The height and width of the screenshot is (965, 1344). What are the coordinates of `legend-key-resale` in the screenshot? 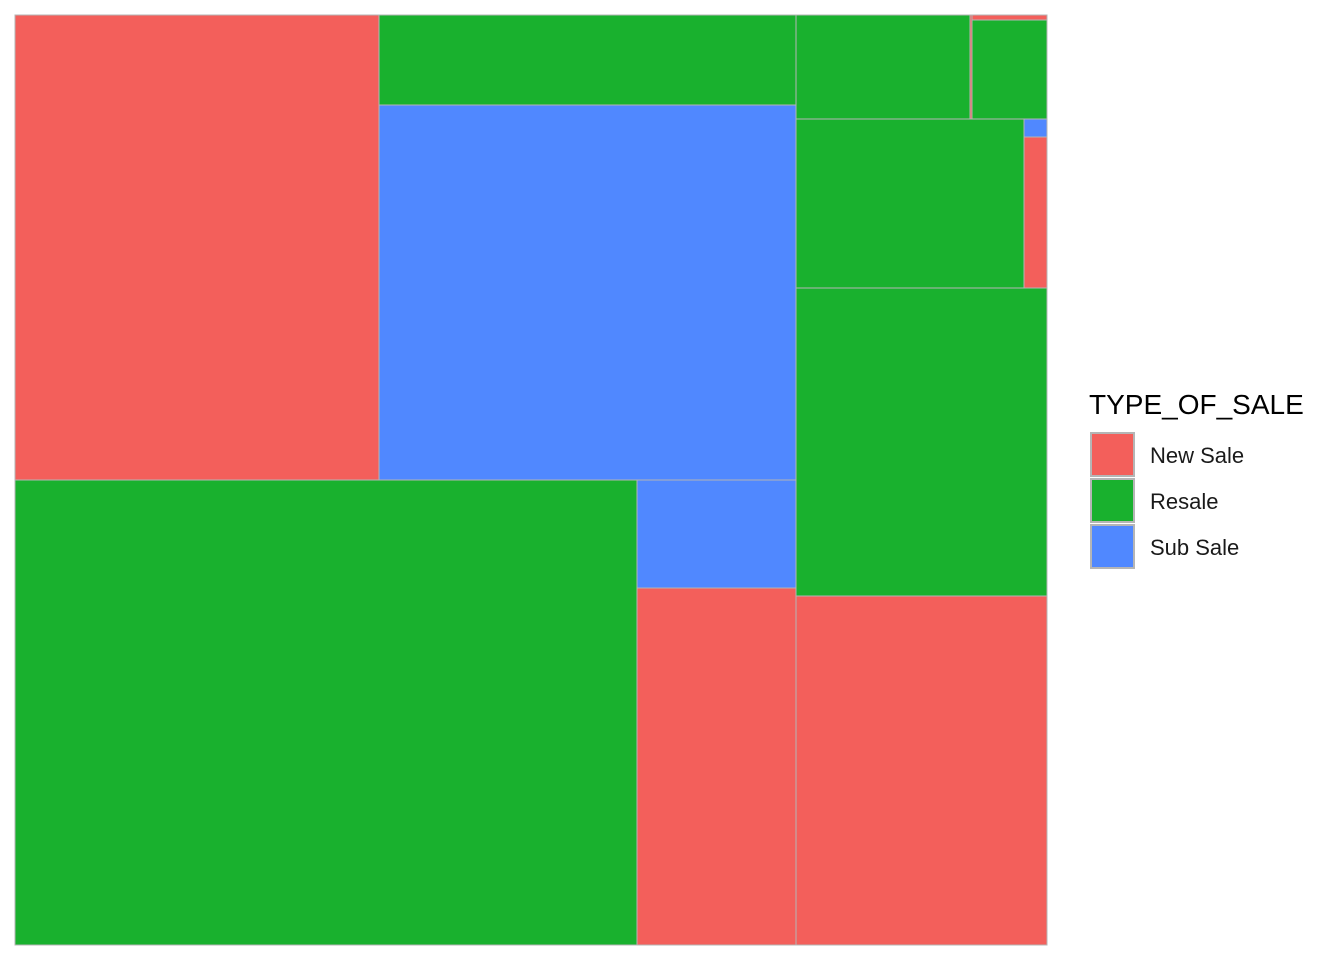 It's located at (1112, 500).